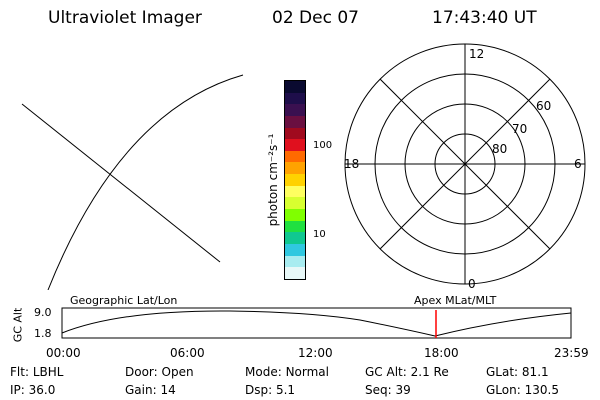  What do you see at coordinates (263, 372) in the screenshot?
I see `status-label: Mode:` at bounding box center [263, 372].